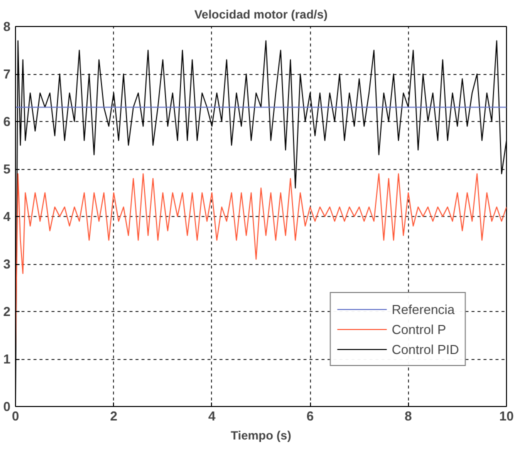 The height and width of the screenshot is (449, 526). What do you see at coordinates (7, 121) in the screenshot?
I see `y-tick-label: 6` at bounding box center [7, 121].